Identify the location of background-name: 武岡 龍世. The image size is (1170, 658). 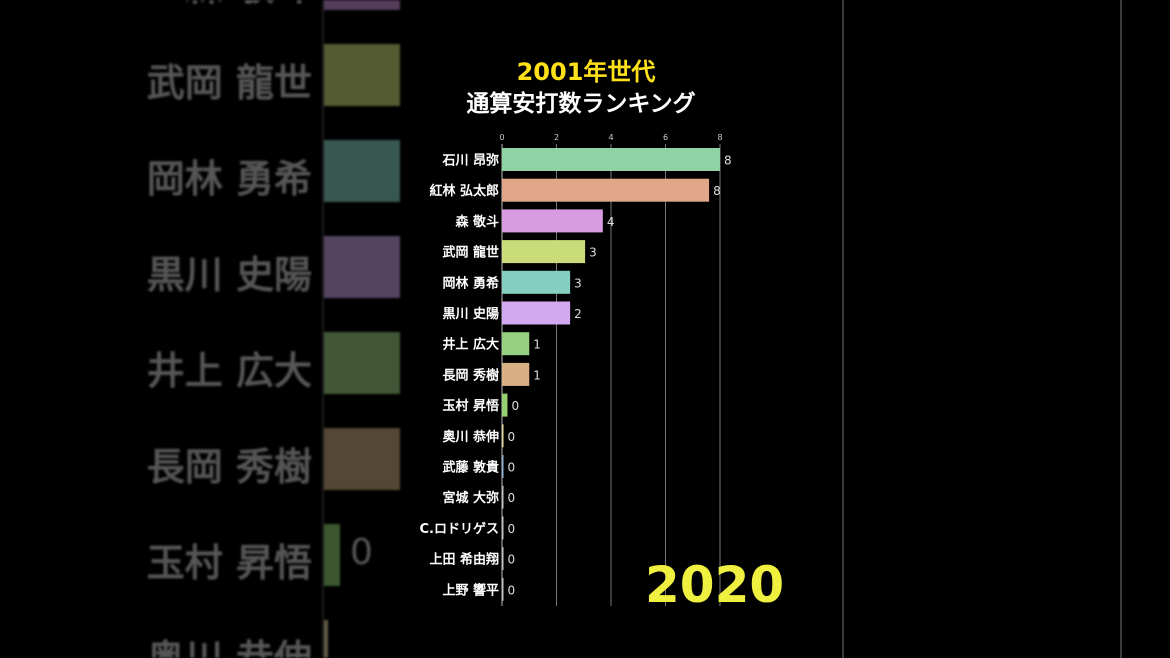
(229, 83).